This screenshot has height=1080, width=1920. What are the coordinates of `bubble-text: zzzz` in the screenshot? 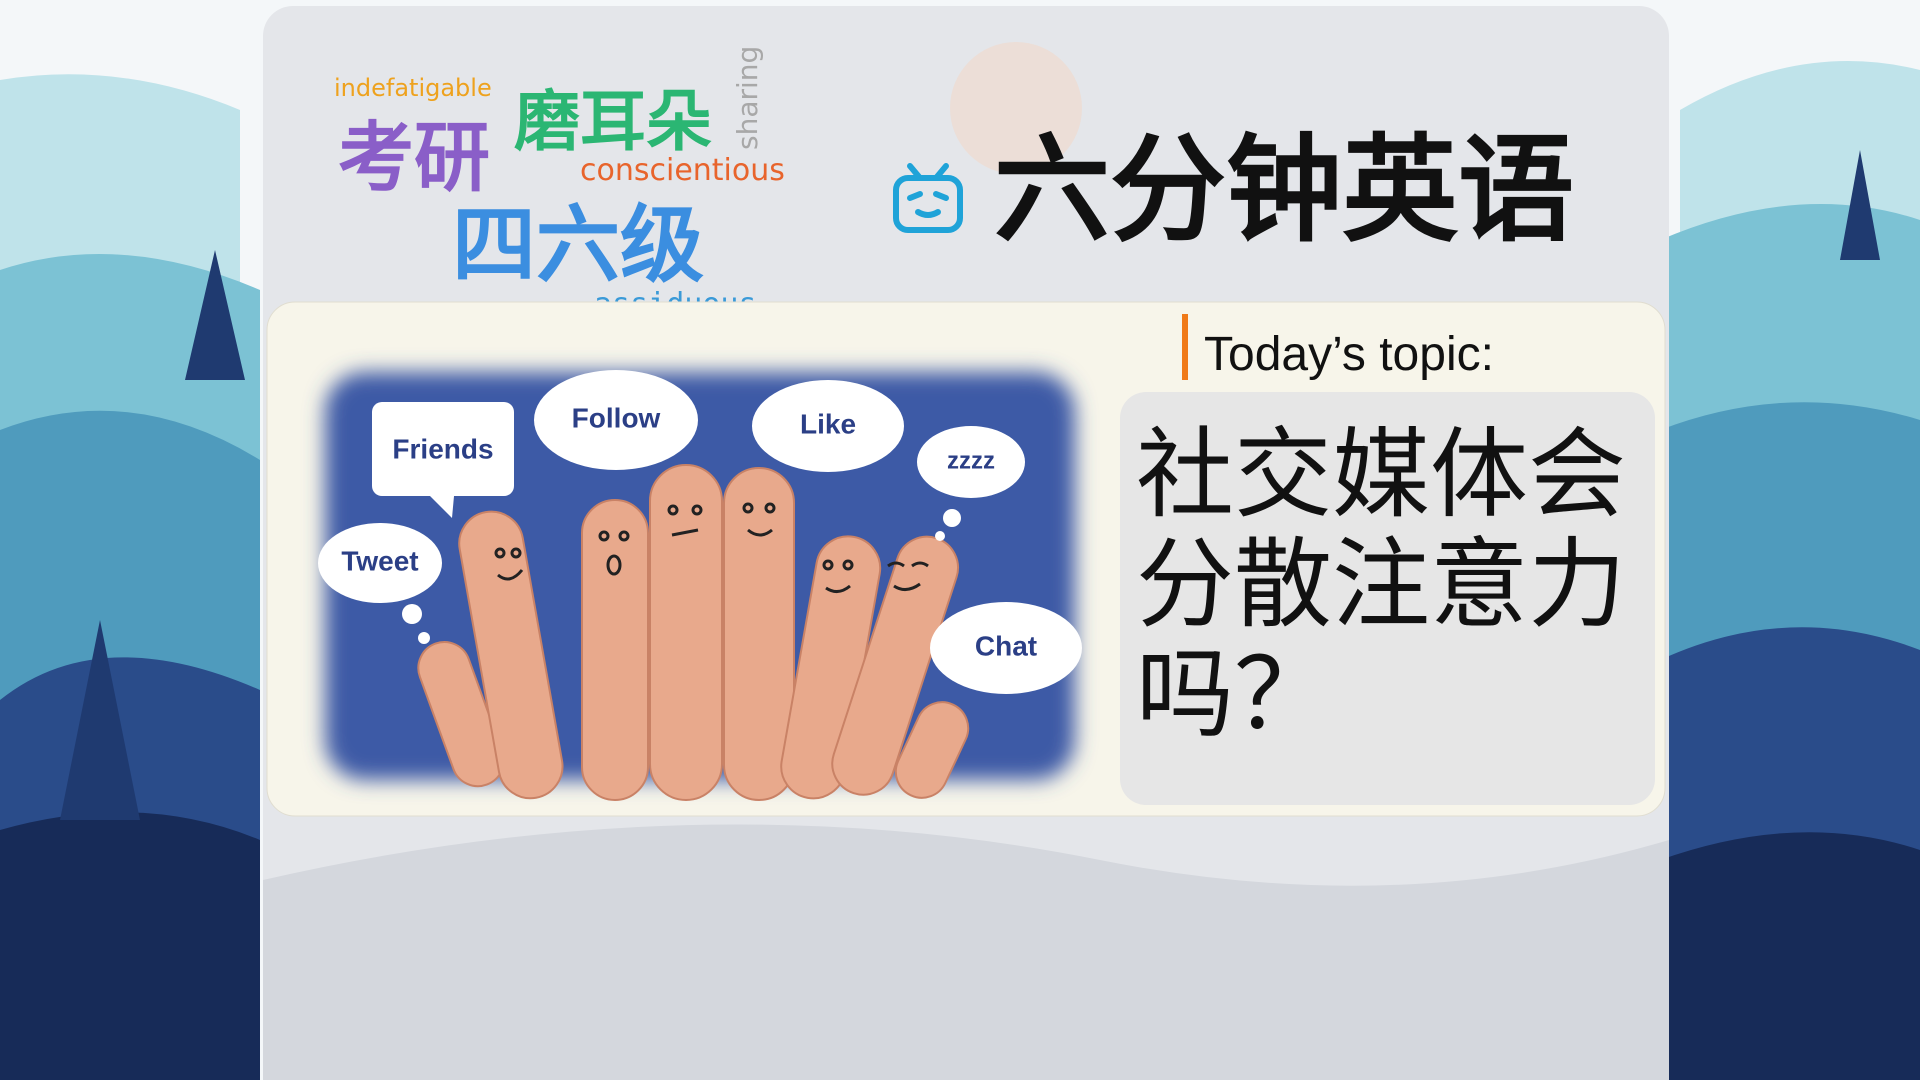 It's located at (971, 460).